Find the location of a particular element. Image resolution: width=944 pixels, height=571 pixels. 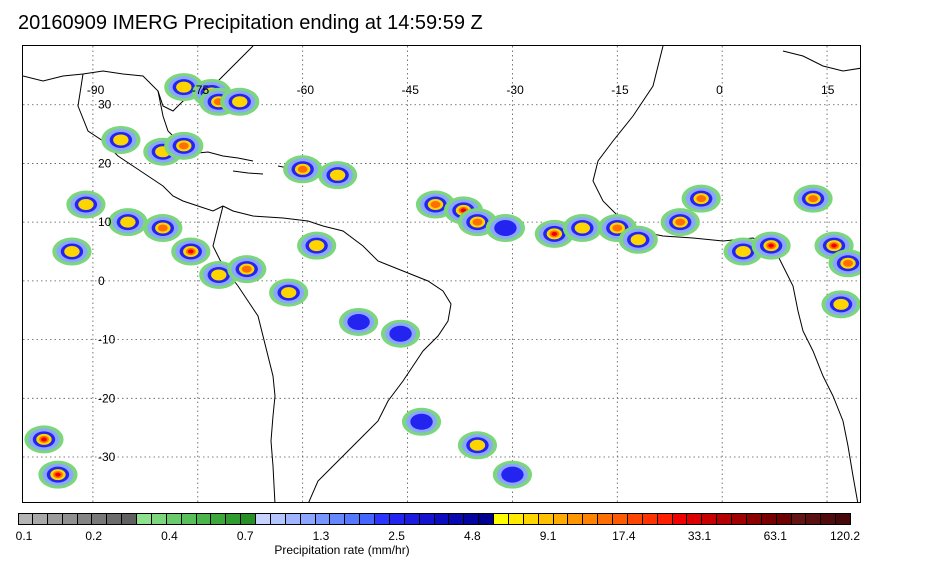

coastline-north-america is located at coordinates (138, 79).